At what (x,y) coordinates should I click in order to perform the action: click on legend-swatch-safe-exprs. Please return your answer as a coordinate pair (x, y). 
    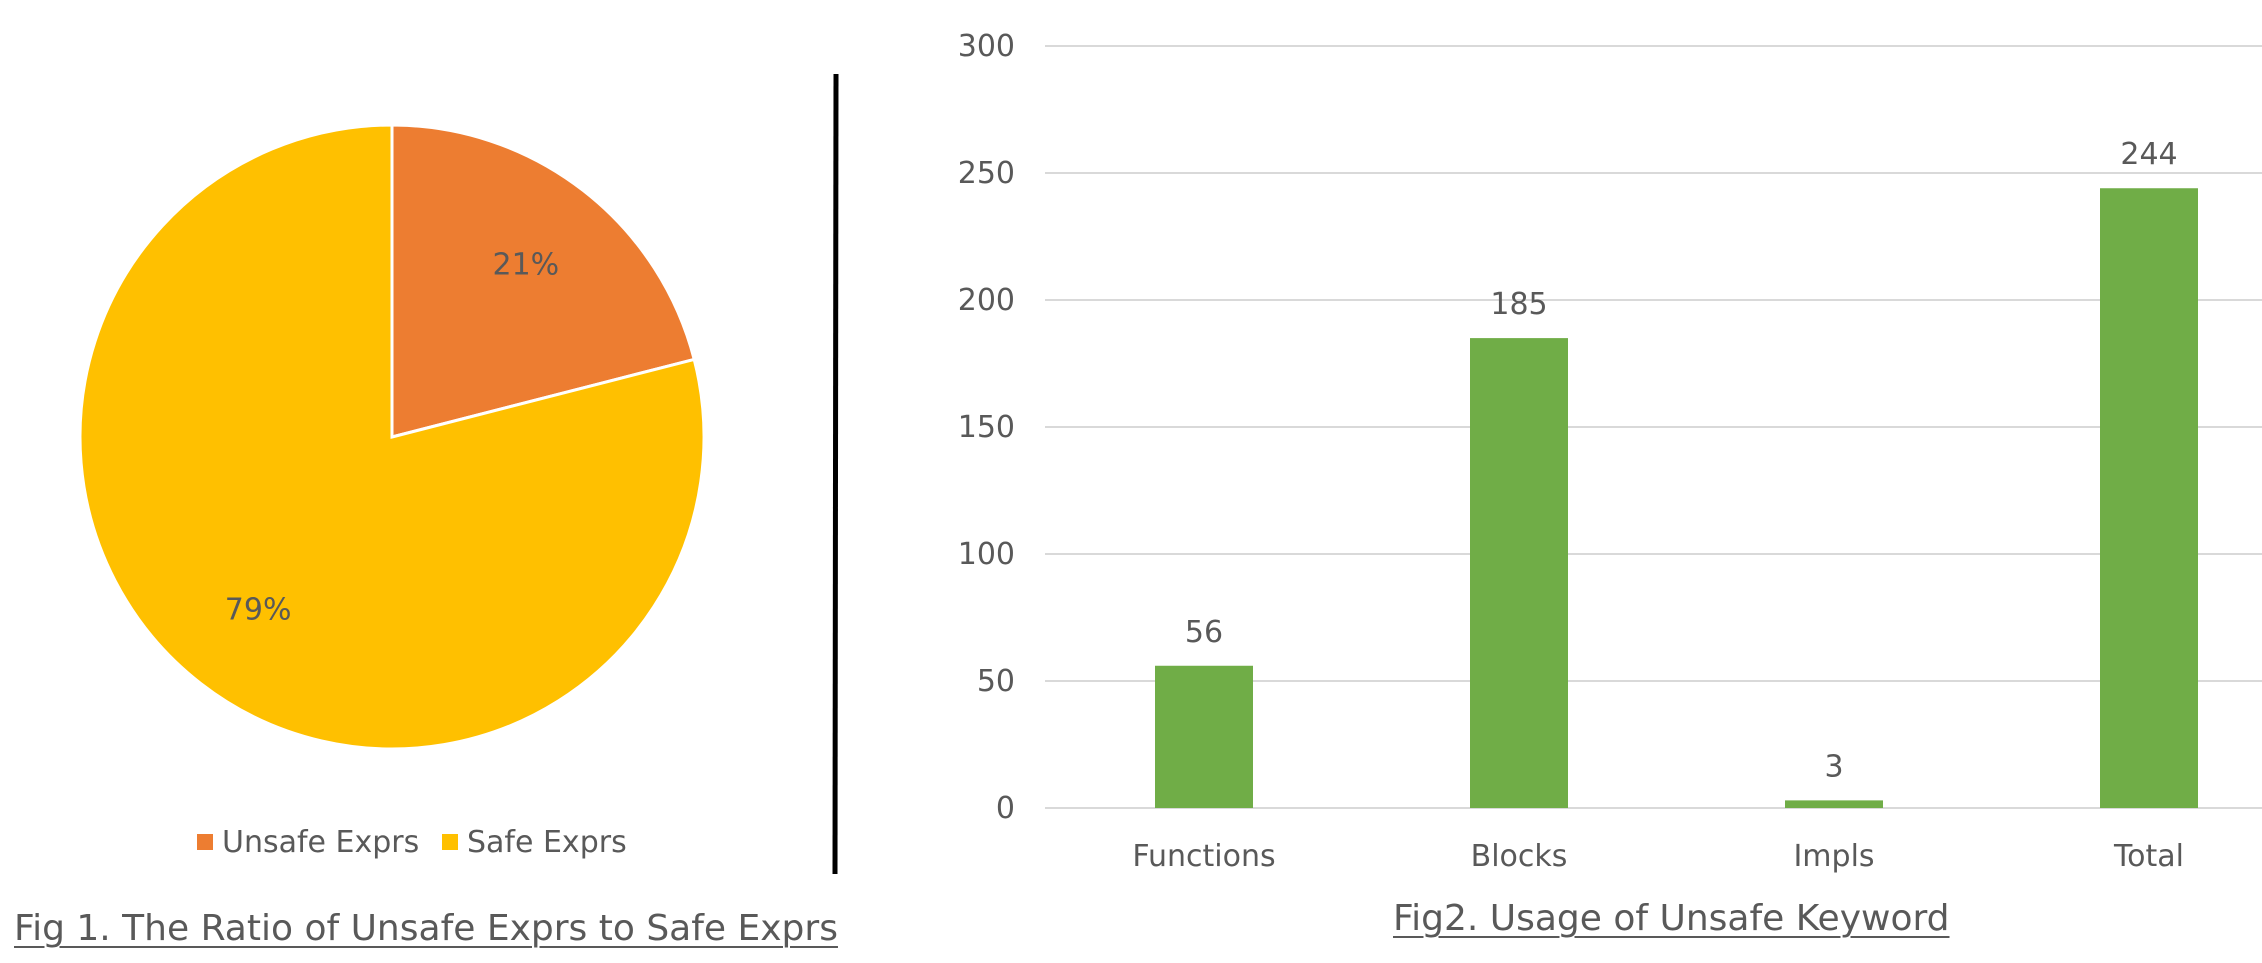
    Looking at the image, I should click on (450, 842).